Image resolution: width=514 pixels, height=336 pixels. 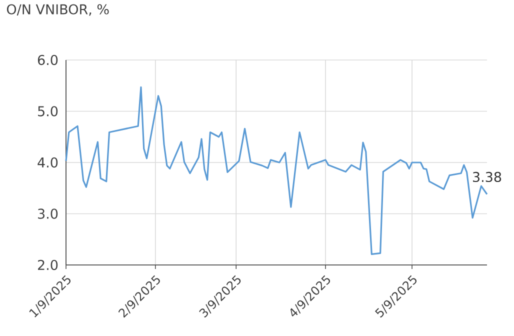 What do you see at coordinates (48, 265) in the screenshot?
I see `y-tick-label: 2.0` at bounding box center [48, 265].